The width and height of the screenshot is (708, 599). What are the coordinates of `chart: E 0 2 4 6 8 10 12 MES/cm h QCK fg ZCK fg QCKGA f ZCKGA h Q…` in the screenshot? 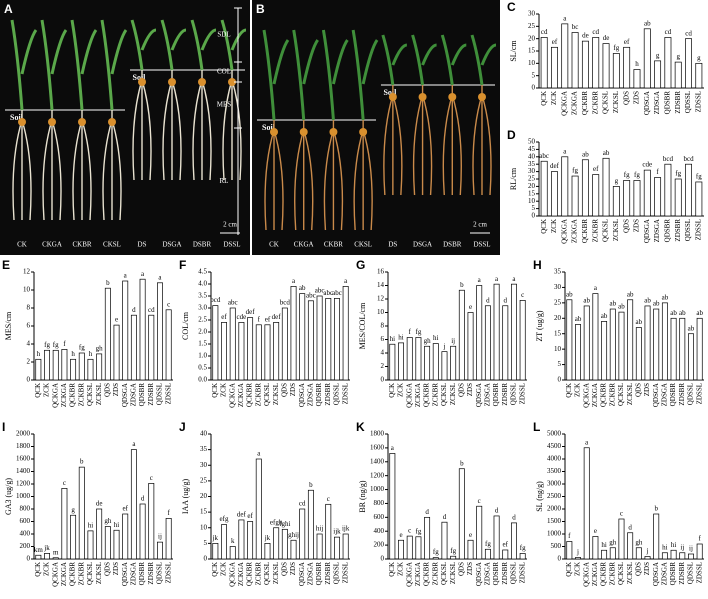 It's located at (87, 333).